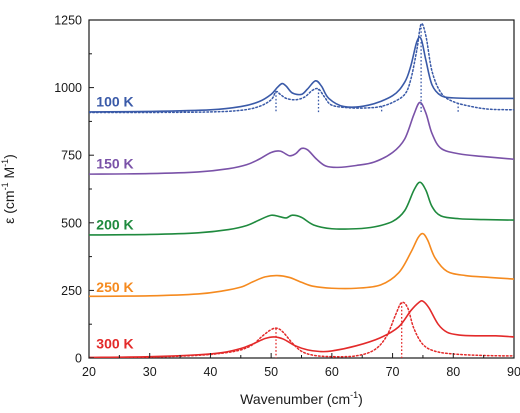 The width and height of the screenshot is (520, 413). I want to click on y-axis-title: ε (cm-1 M-1), so click(8, 189).